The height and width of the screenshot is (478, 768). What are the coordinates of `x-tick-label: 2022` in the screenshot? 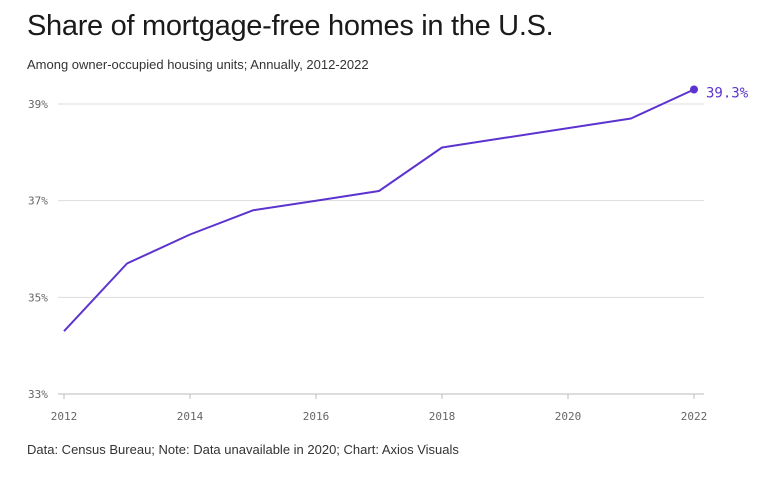 It's located at (694, 416).